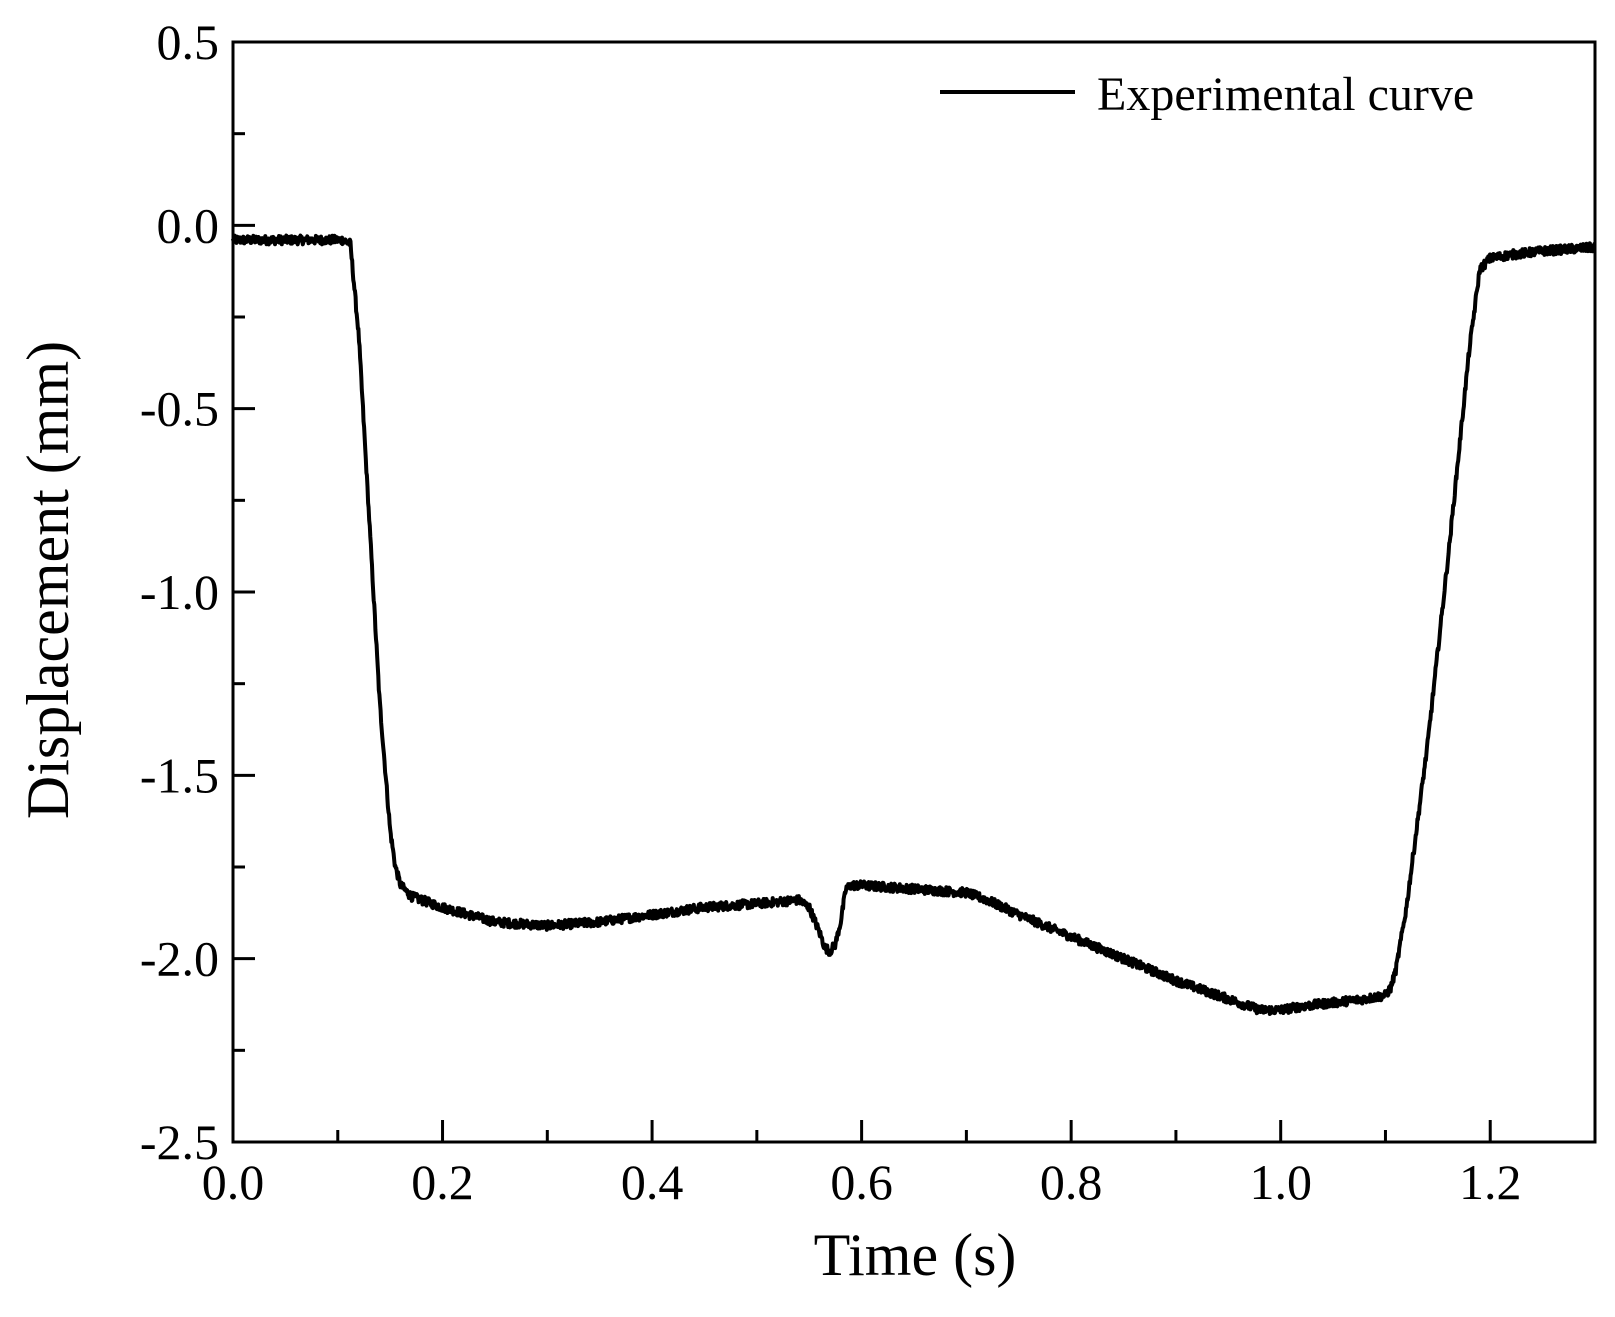 Image resolution: width=1615 pixels, height=1317 pixels. Describe the element at coordinates (1285, 94) in the screenshot. I see `legend-label: Experimental curve` at that location.